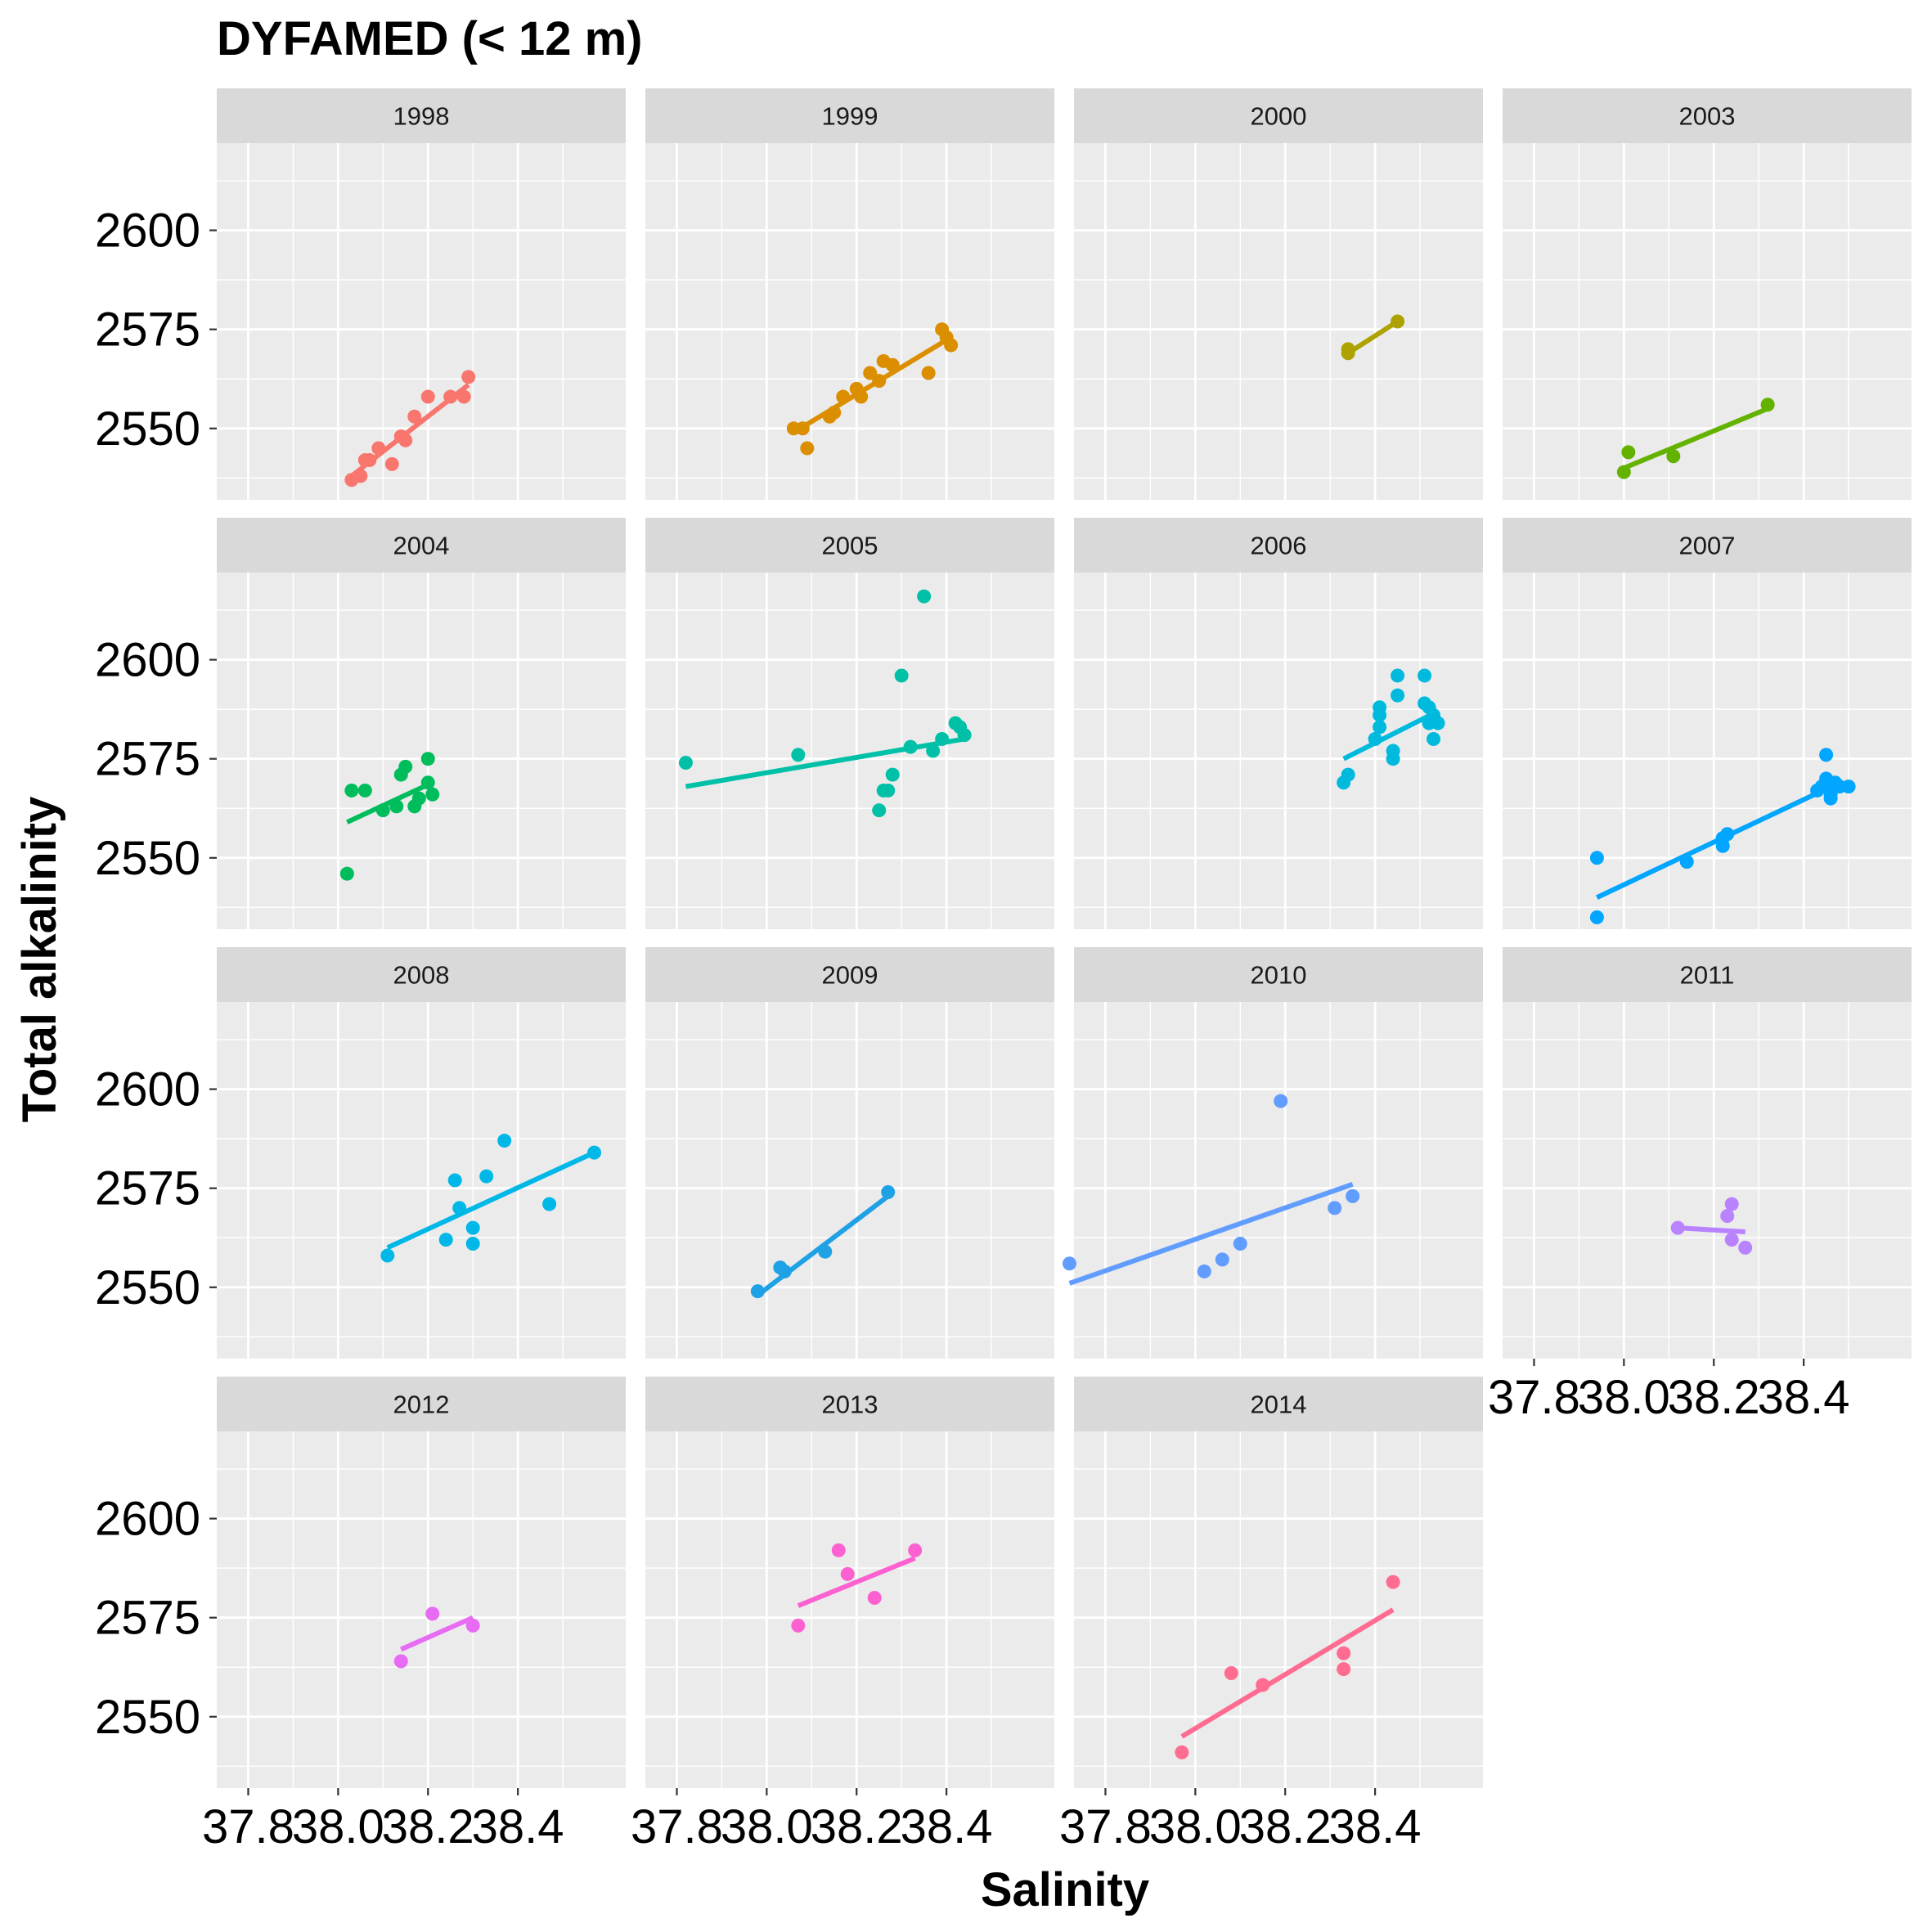 The image size is (1932, 1932). I want to click on facet-panel-2003: 2003, so click(1700, 294).